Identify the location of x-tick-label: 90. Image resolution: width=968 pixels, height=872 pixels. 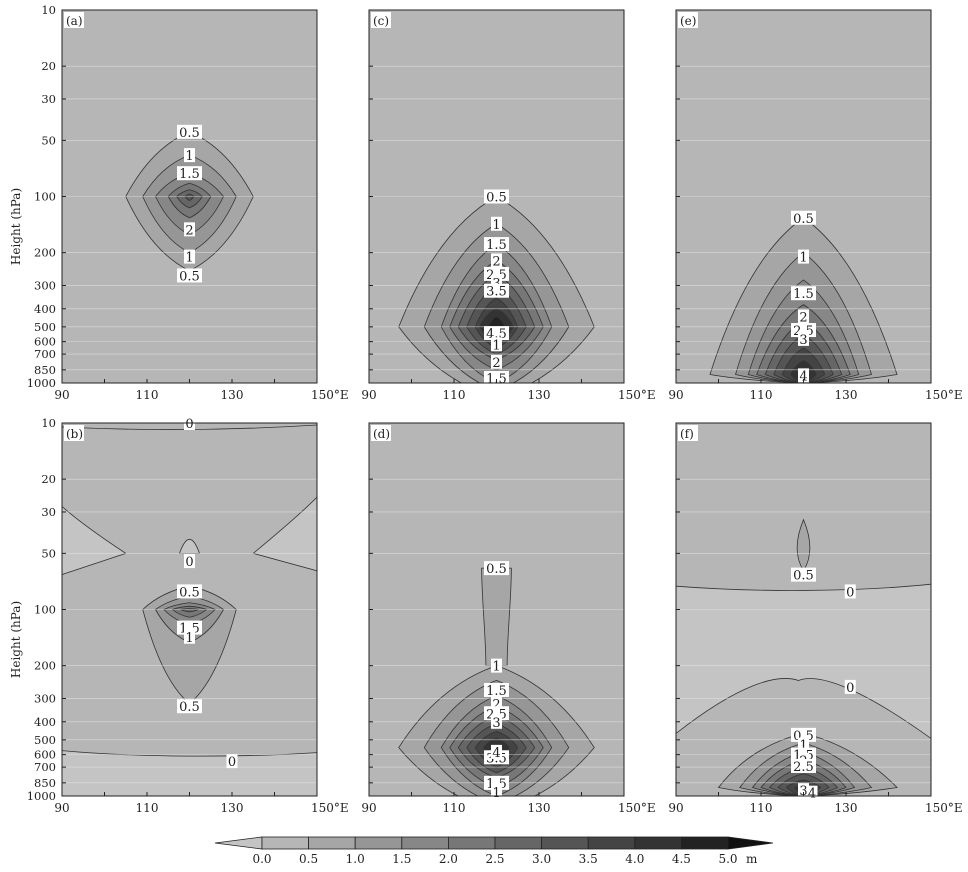
(368, 808).